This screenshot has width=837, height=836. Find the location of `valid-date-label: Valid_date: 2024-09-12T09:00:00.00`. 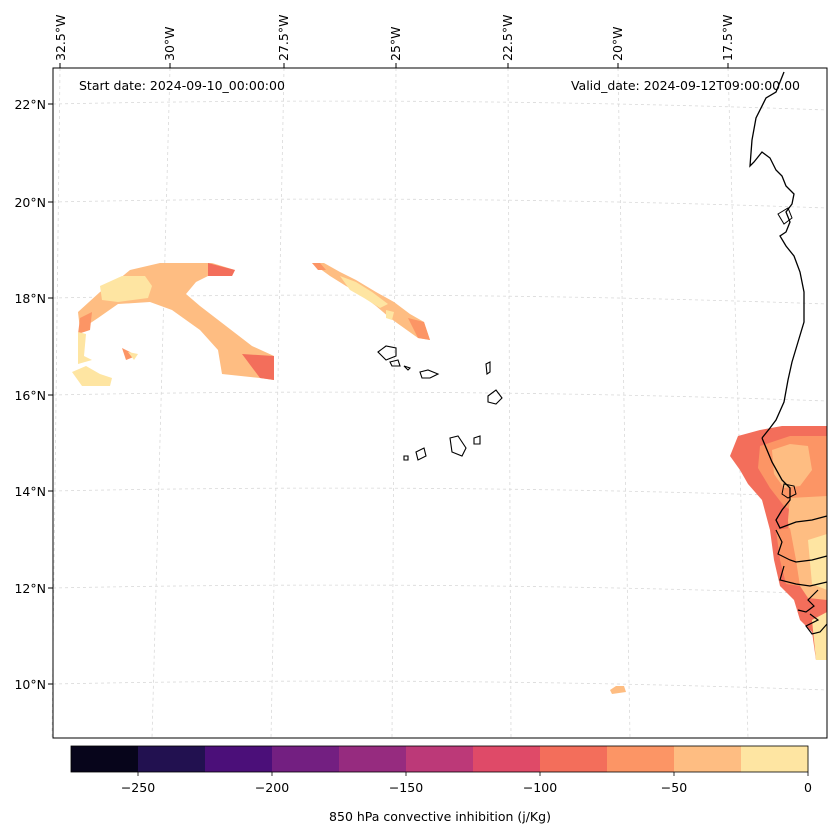

valid-date-label: Valid_date: 2024-09-12T09:00:00.00 is located at coordinates (685, 85).